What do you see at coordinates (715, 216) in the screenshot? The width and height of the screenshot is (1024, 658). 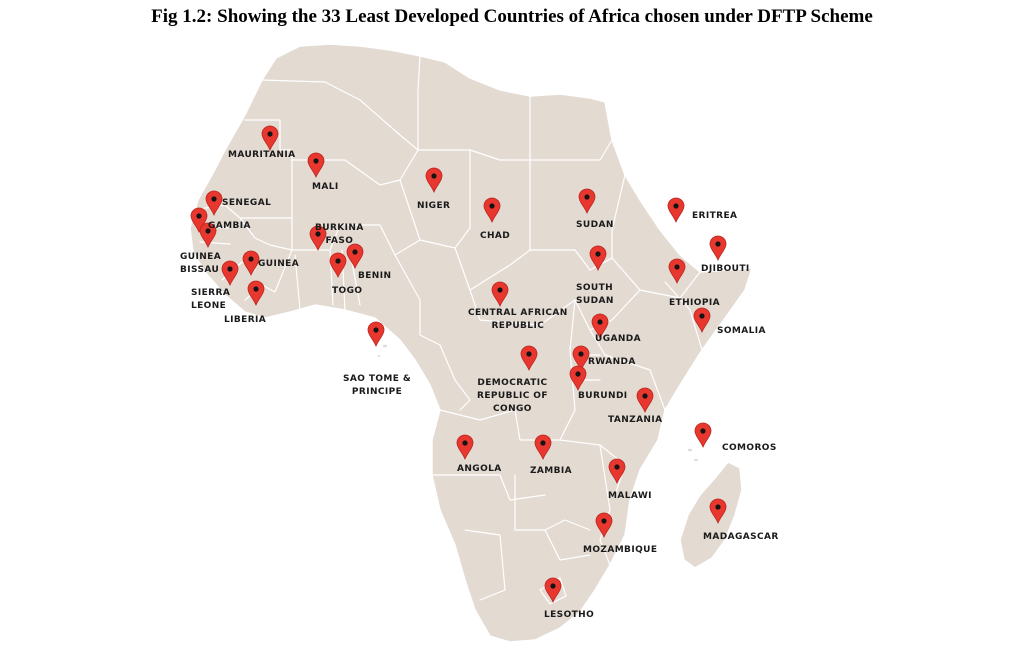 I see `label-eritrea: ERITREA` at bounding box center [715, 216].